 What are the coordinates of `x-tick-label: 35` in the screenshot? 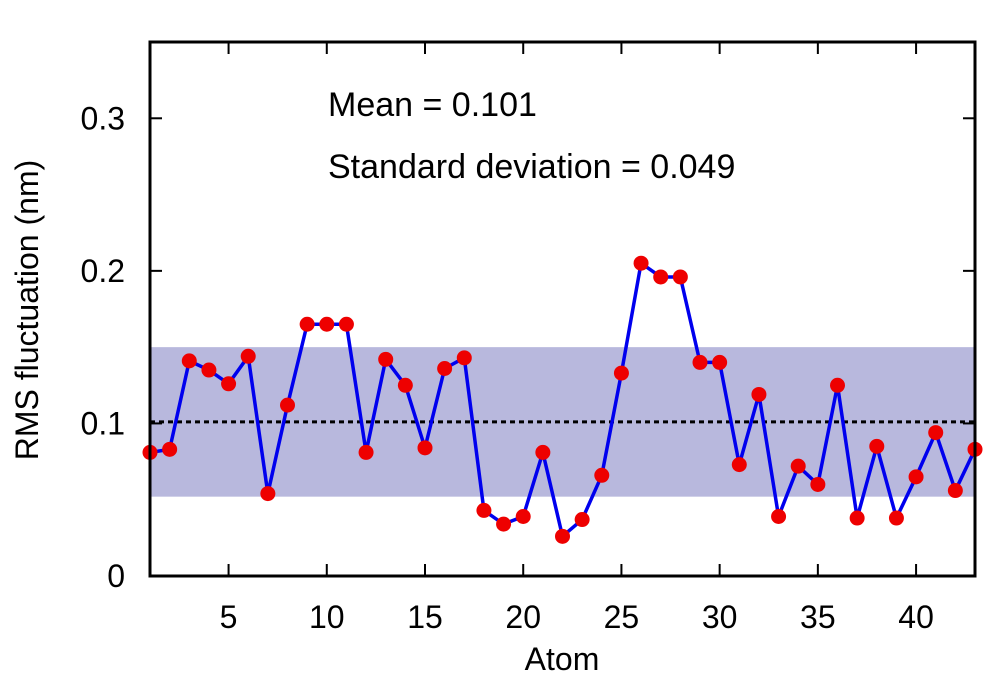 It's located at (818, 617).